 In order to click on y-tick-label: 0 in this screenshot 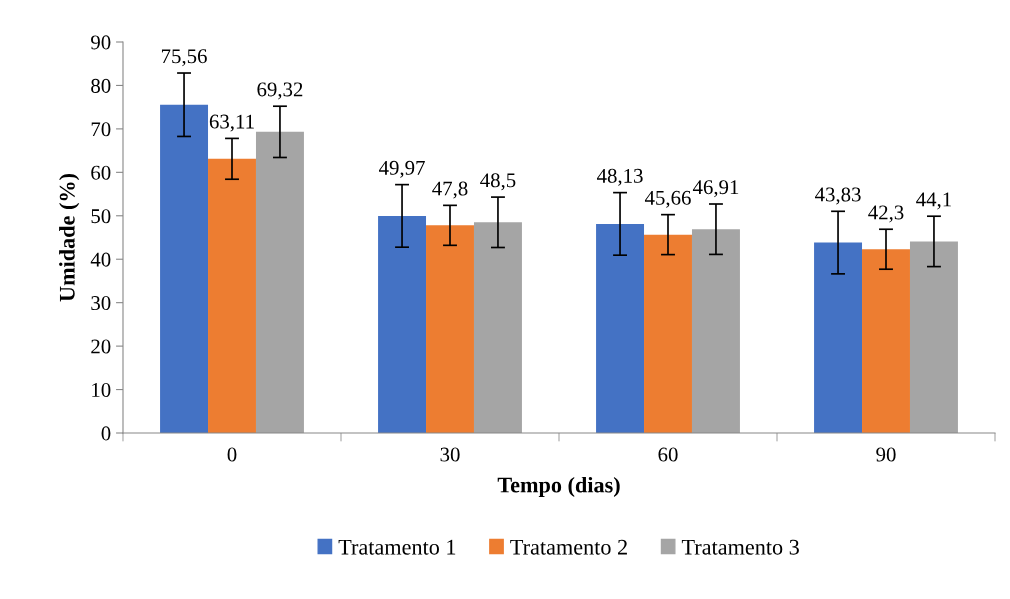, I will do `click(106, 433)`.